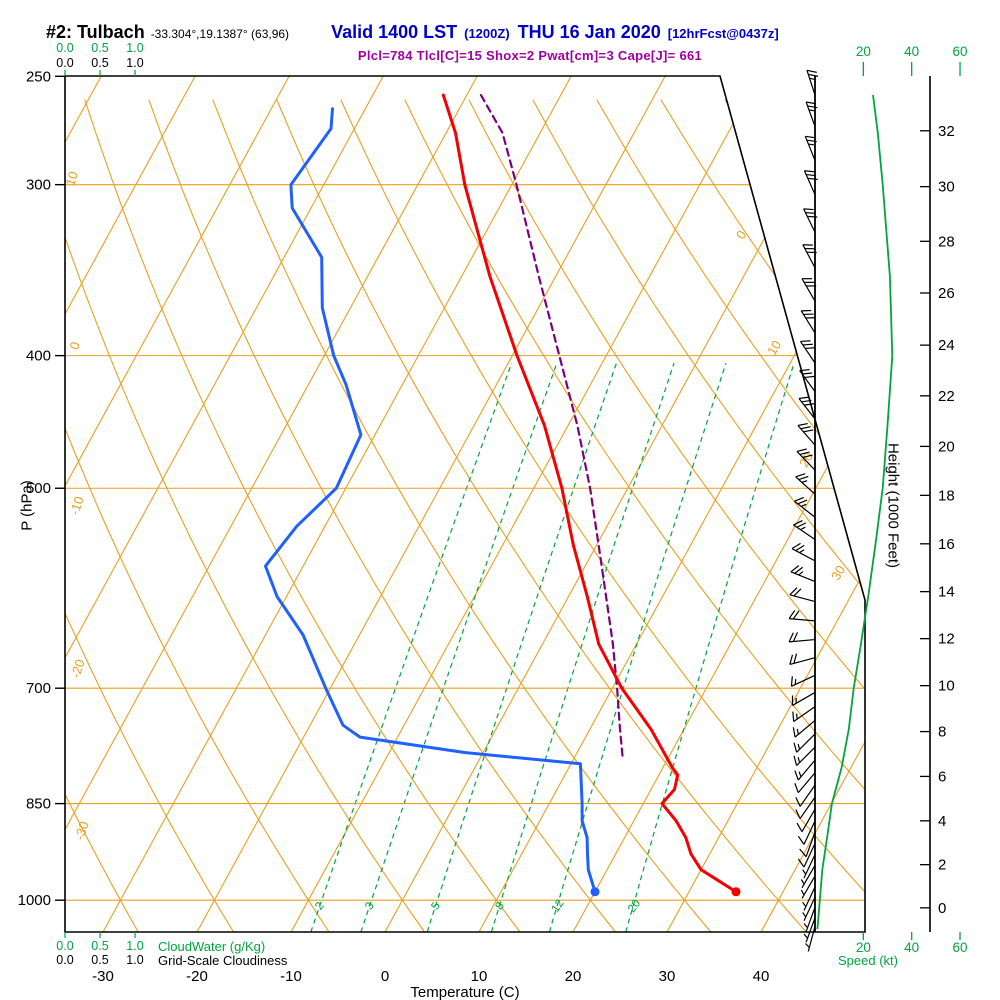 Image resolution: width=1000 pixels, height=1000 pixels. I want to click on cloudiness-axis-title: Grid-Scale Cloudiness, so click(223, 960).